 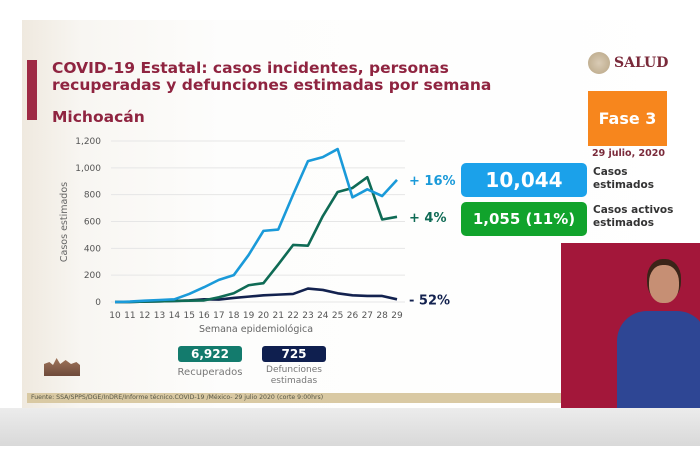 What do you see at coordinates (524, 180) in the screenshot?
I see `kpi-casos-value: 10,044` at bounding box center [524, 180].